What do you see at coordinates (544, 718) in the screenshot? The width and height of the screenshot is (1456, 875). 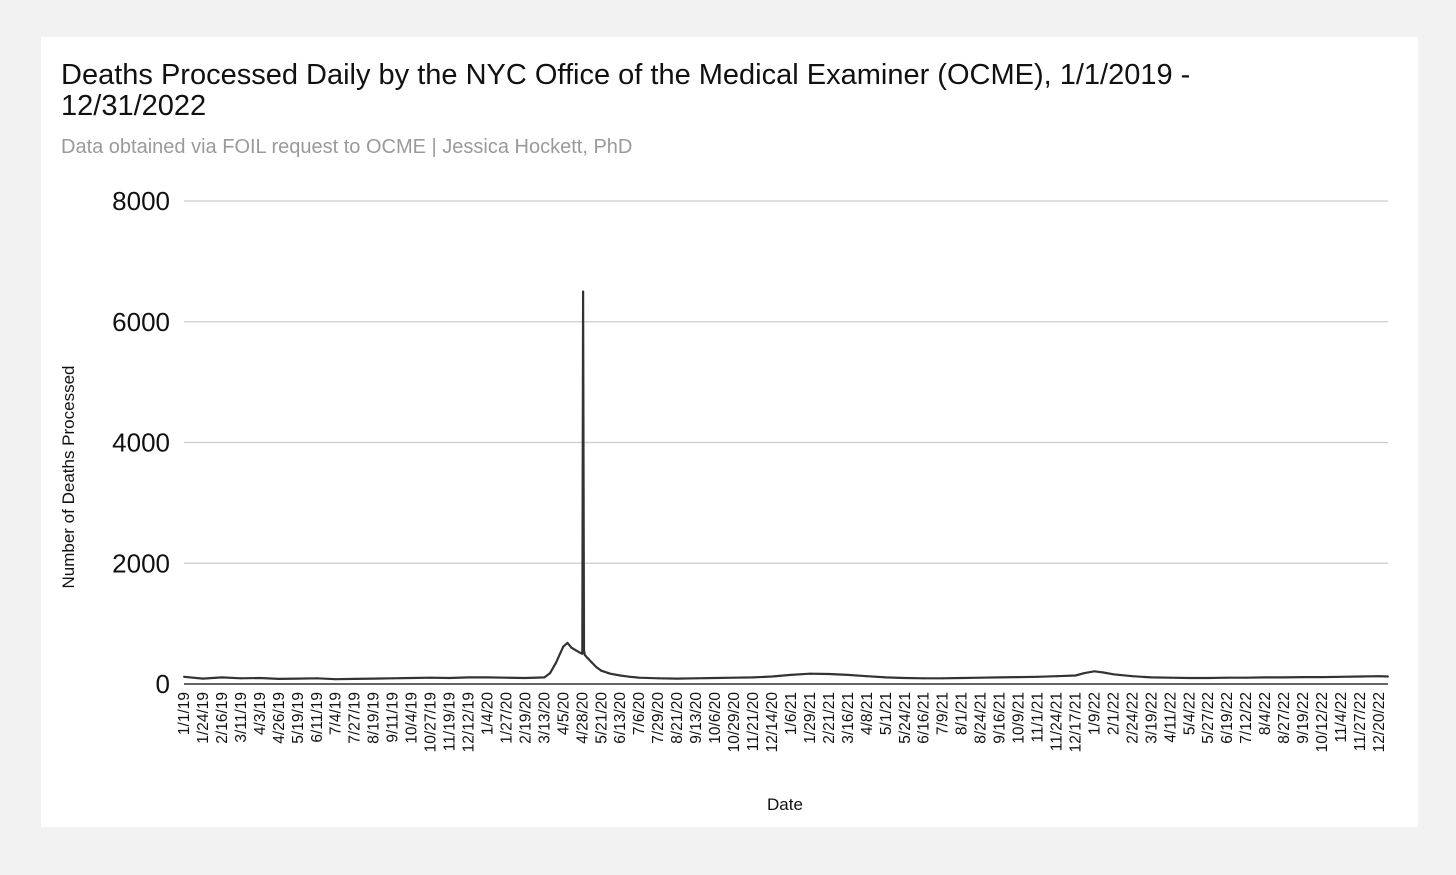 I see `x-tick-label: 3/13/20` at bounding box center [544, 718].